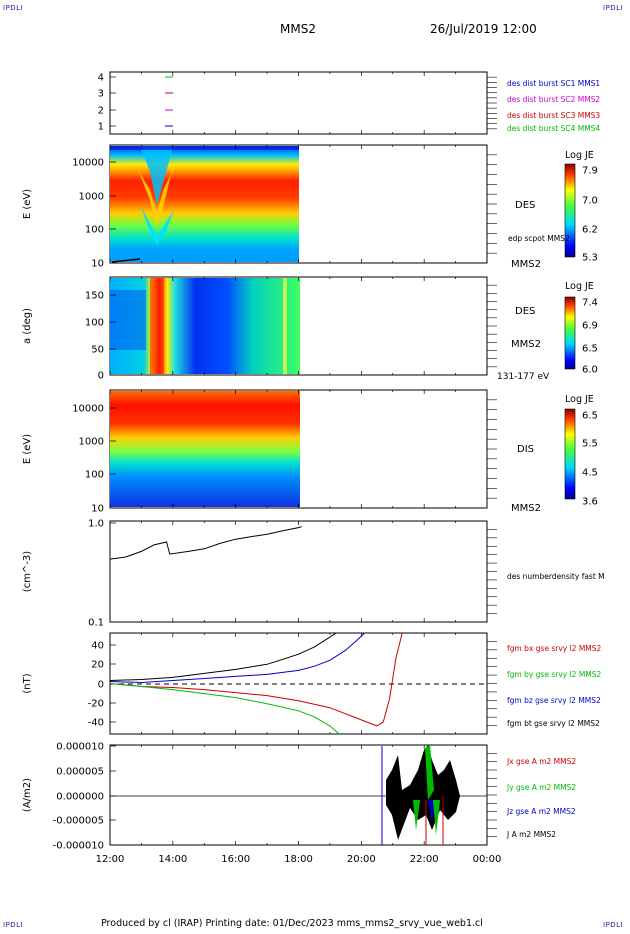  What do you see at coordinates (13, 8) in the screenshot?
I see `corner-label-tl: IPDLI` at bounding box center [13, 8].